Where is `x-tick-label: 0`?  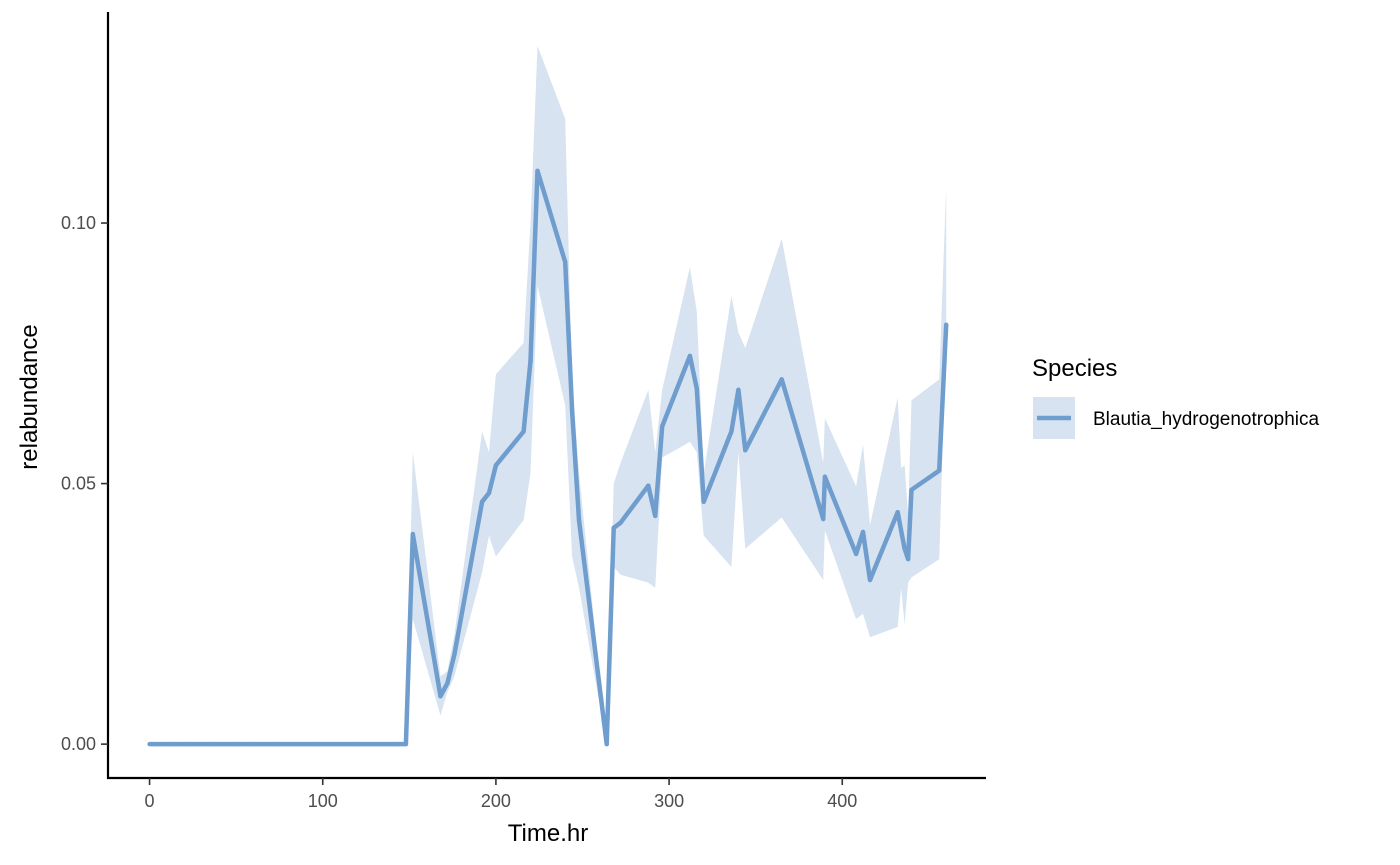 x-tick-label: 0 is located at coordinates (150, 801).